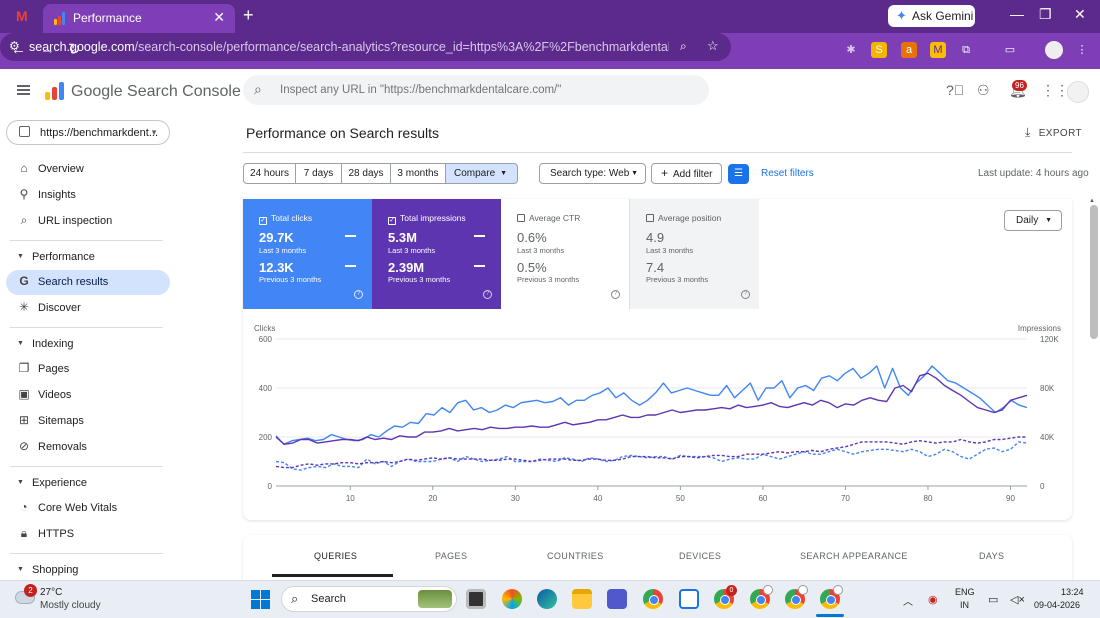  I want to click on site-info-icon: ⚙, so click(14, 46).